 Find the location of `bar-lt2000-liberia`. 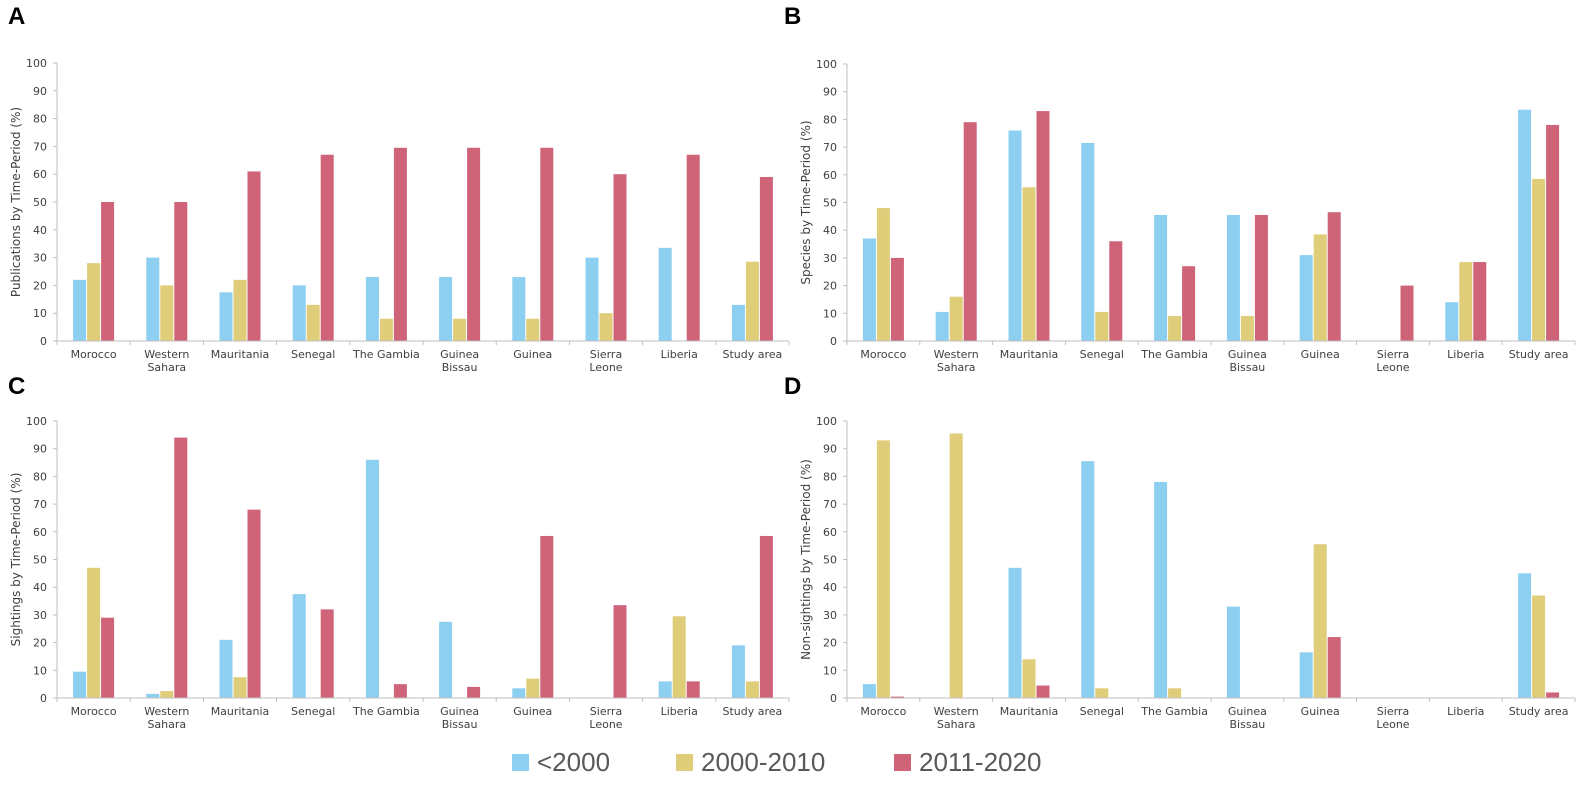

bar-lt2000-liberia is located at coordinates (665, 689).